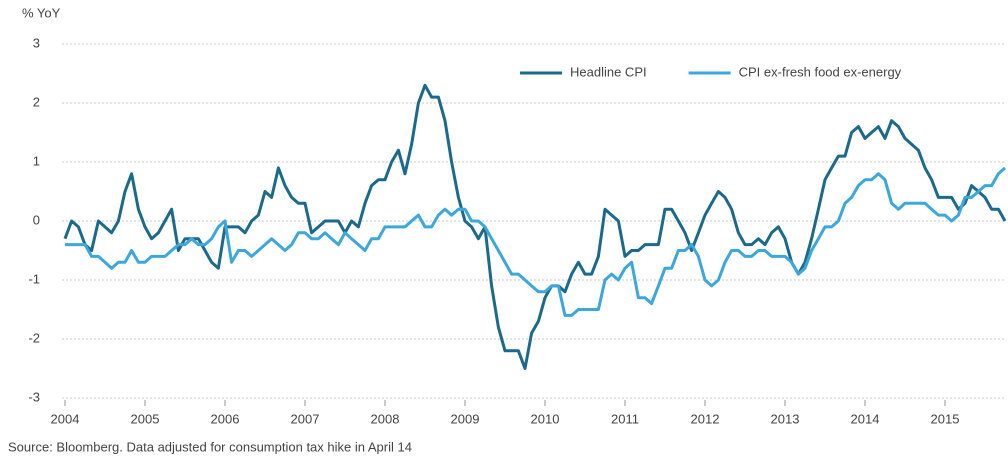 This screenshot has width=1008, height=460. Describe the element at coordinates (945, 418) in the screenshot. I see `x-tick-label: 2015` at that location.